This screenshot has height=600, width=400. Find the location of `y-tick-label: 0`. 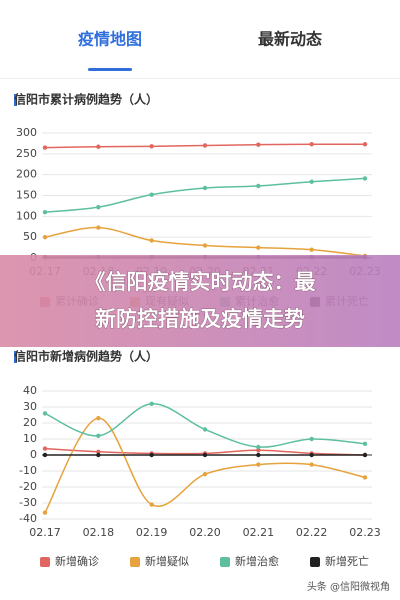

y-tick-label: 0 is located at coordinates (33, 454).